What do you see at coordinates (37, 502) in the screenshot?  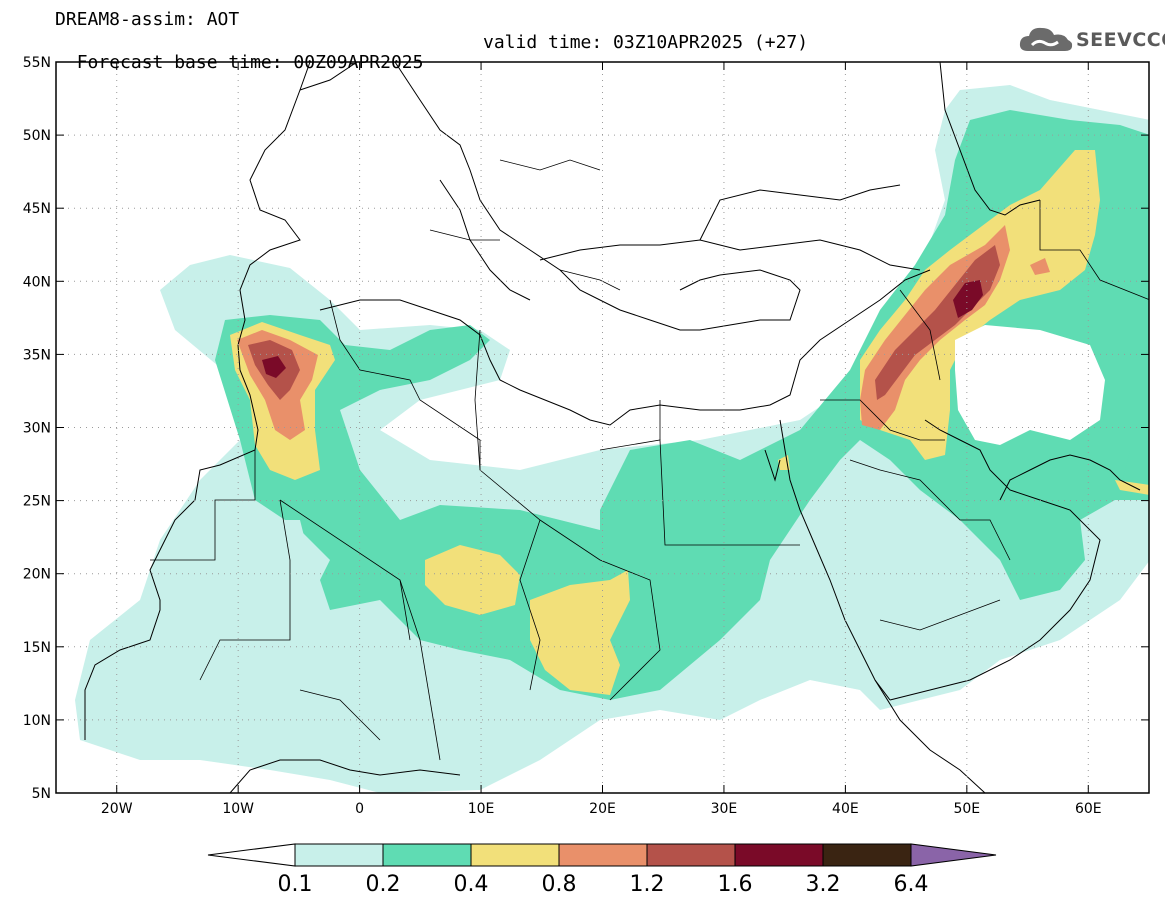 I see `lat-tick-label: 25N` at bounding box center [37, 502].